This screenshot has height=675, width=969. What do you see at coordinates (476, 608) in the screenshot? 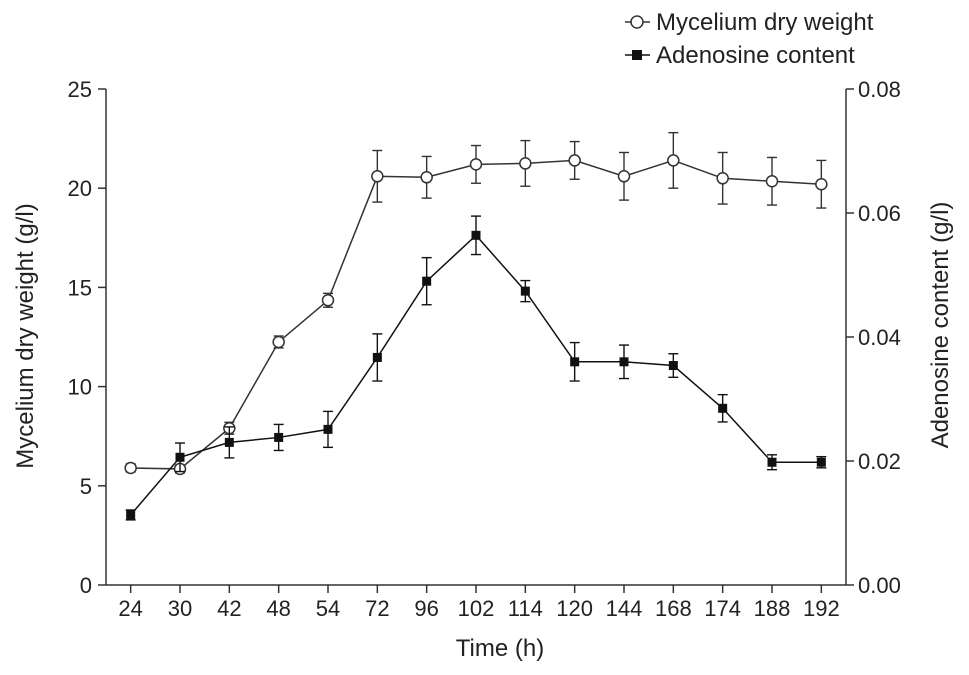
I see `x-tick-label: 102` at bounding box center [476, 608].